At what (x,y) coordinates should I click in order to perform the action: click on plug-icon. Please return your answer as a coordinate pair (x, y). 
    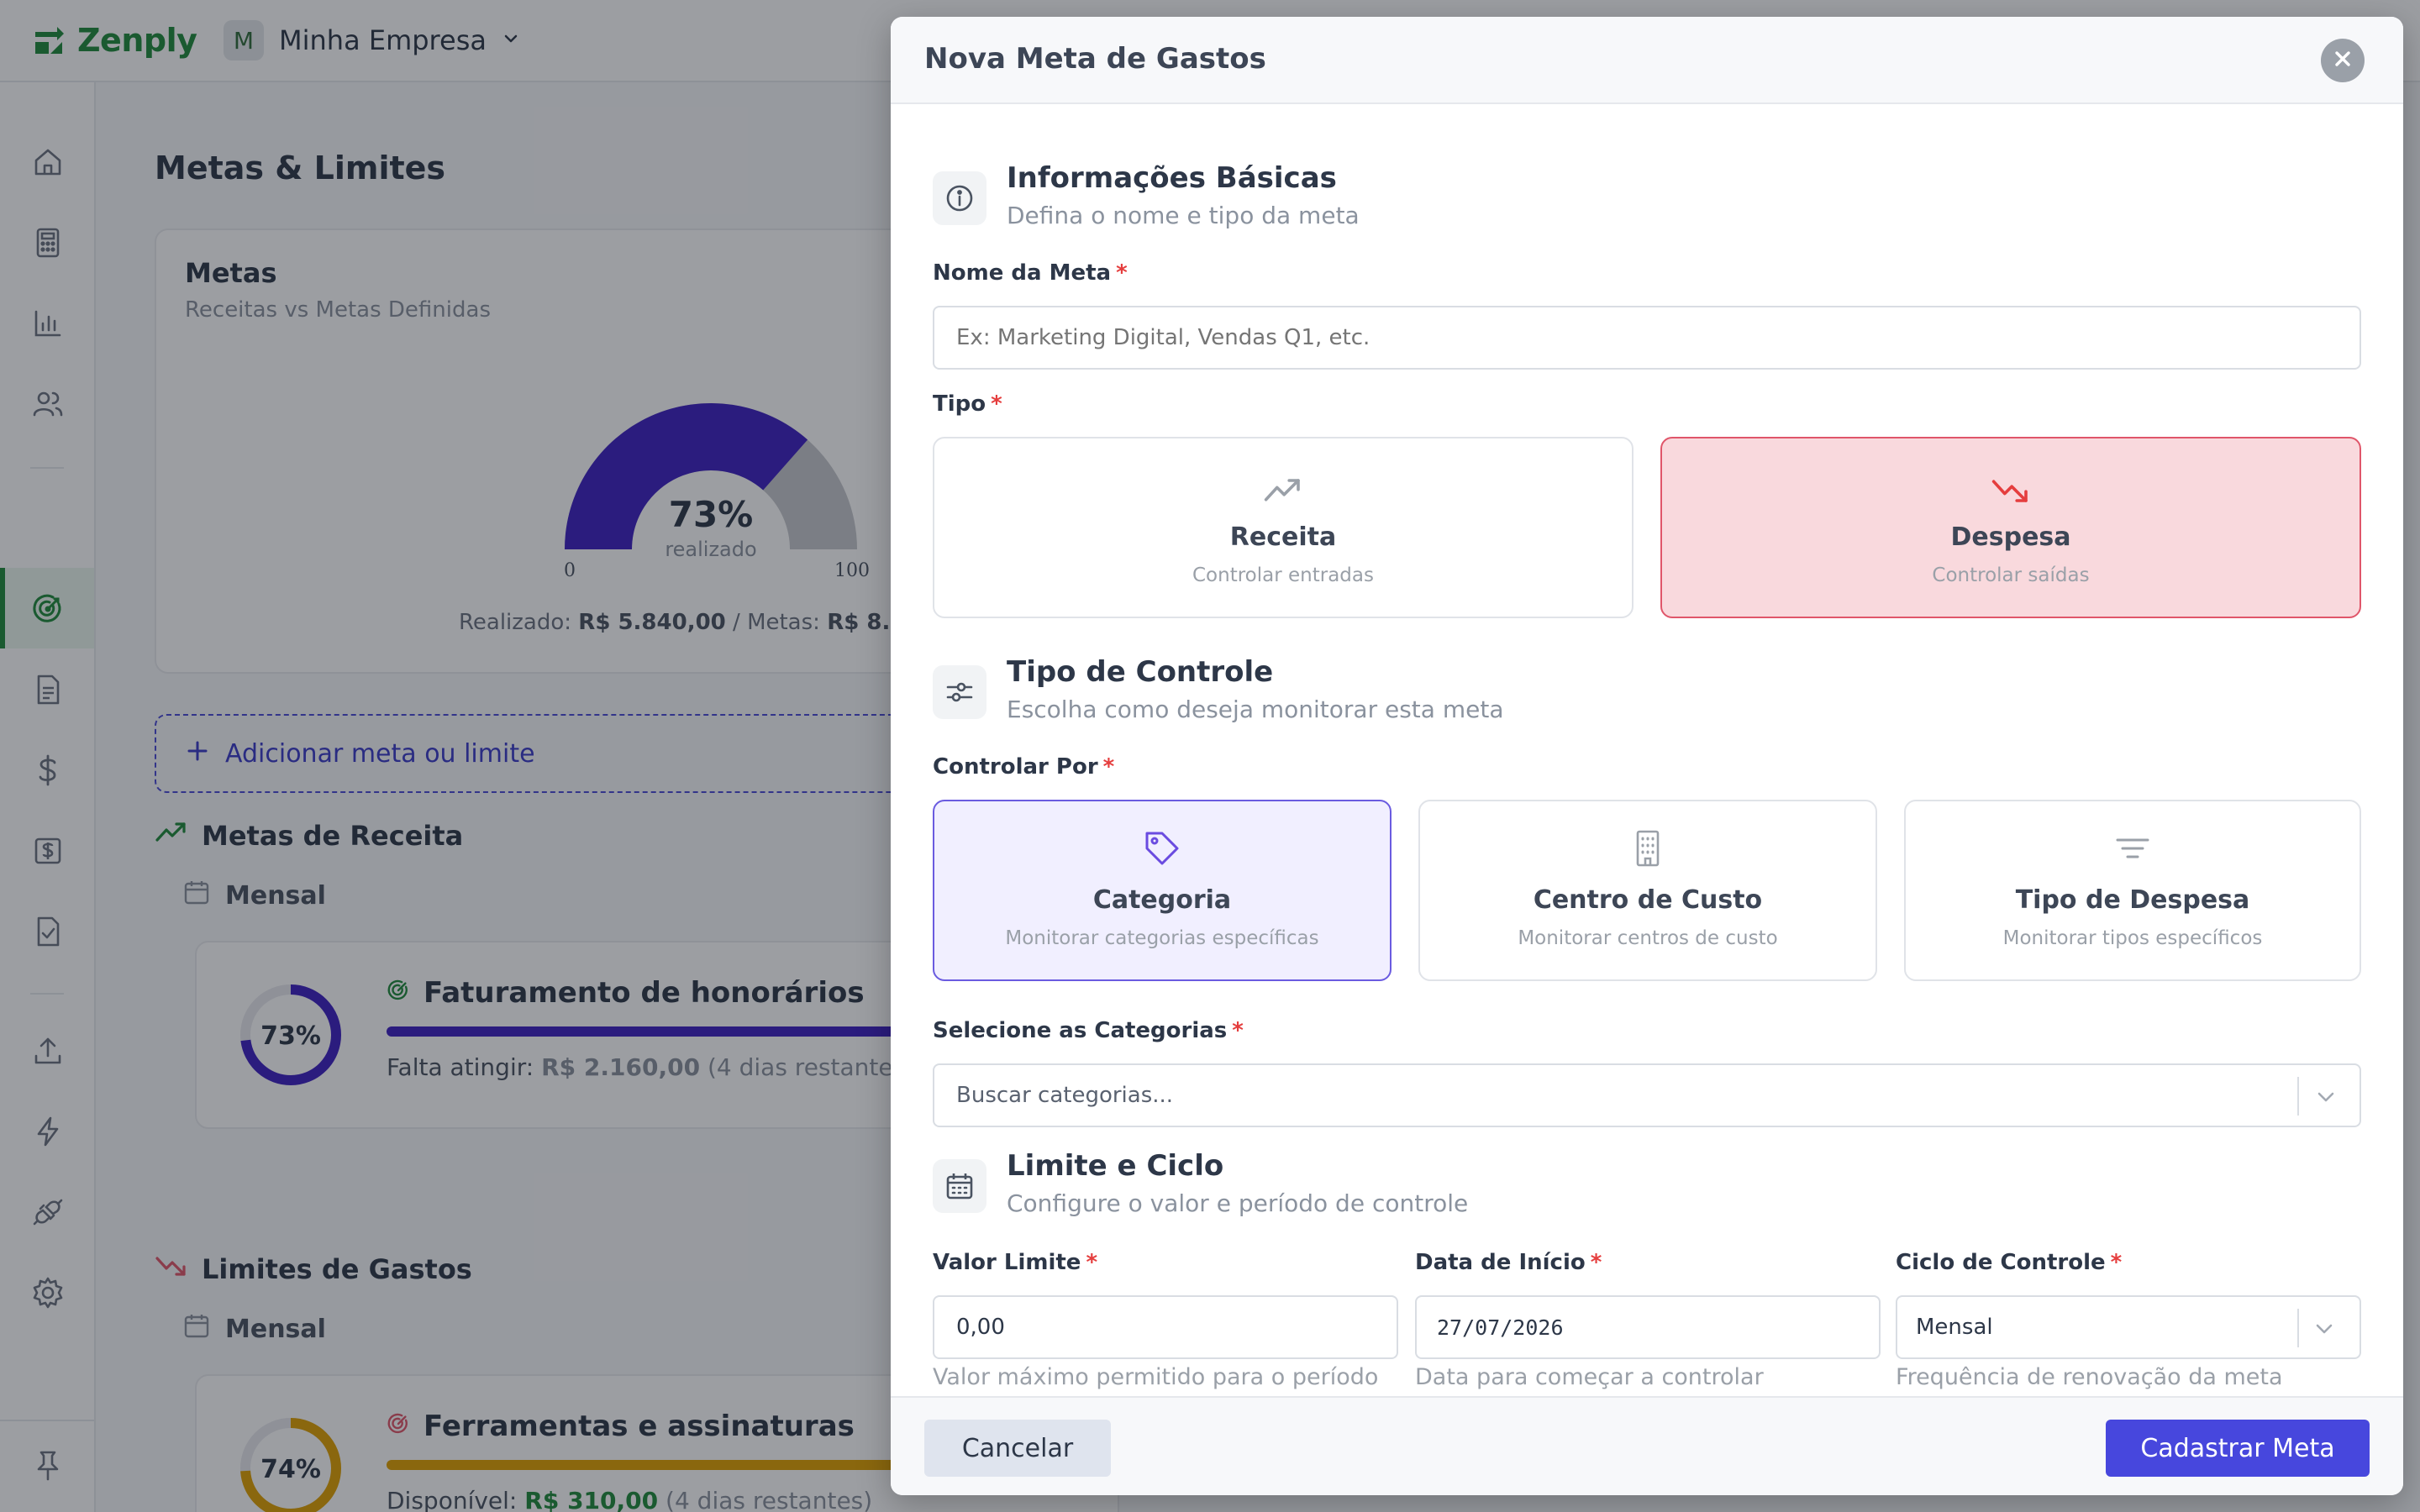
    Looking at the image, I should click on (48, 1212).